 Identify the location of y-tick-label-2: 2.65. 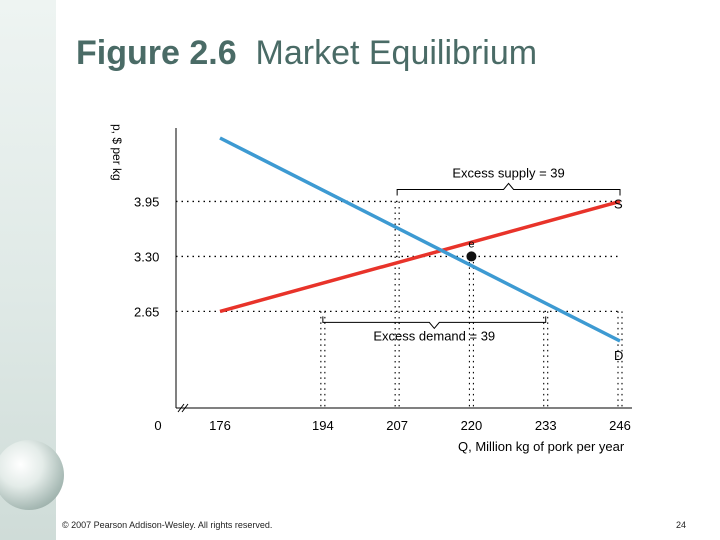
(146, 311).